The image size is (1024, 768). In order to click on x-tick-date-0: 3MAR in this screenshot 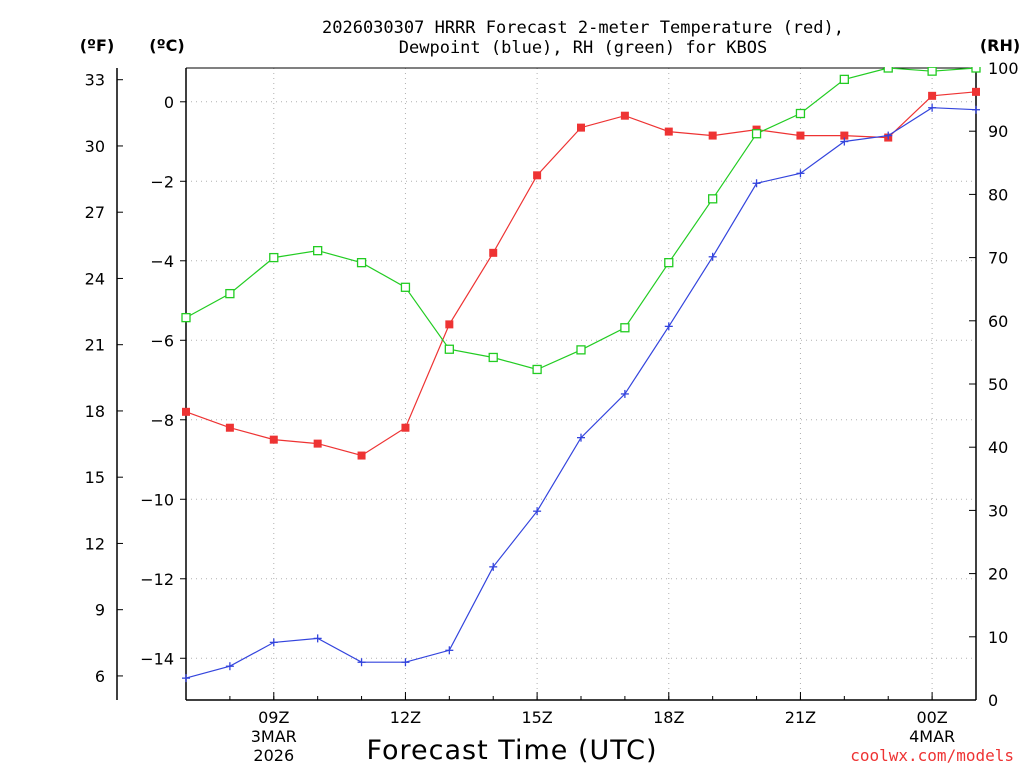, I will do `click(274, 736)`.